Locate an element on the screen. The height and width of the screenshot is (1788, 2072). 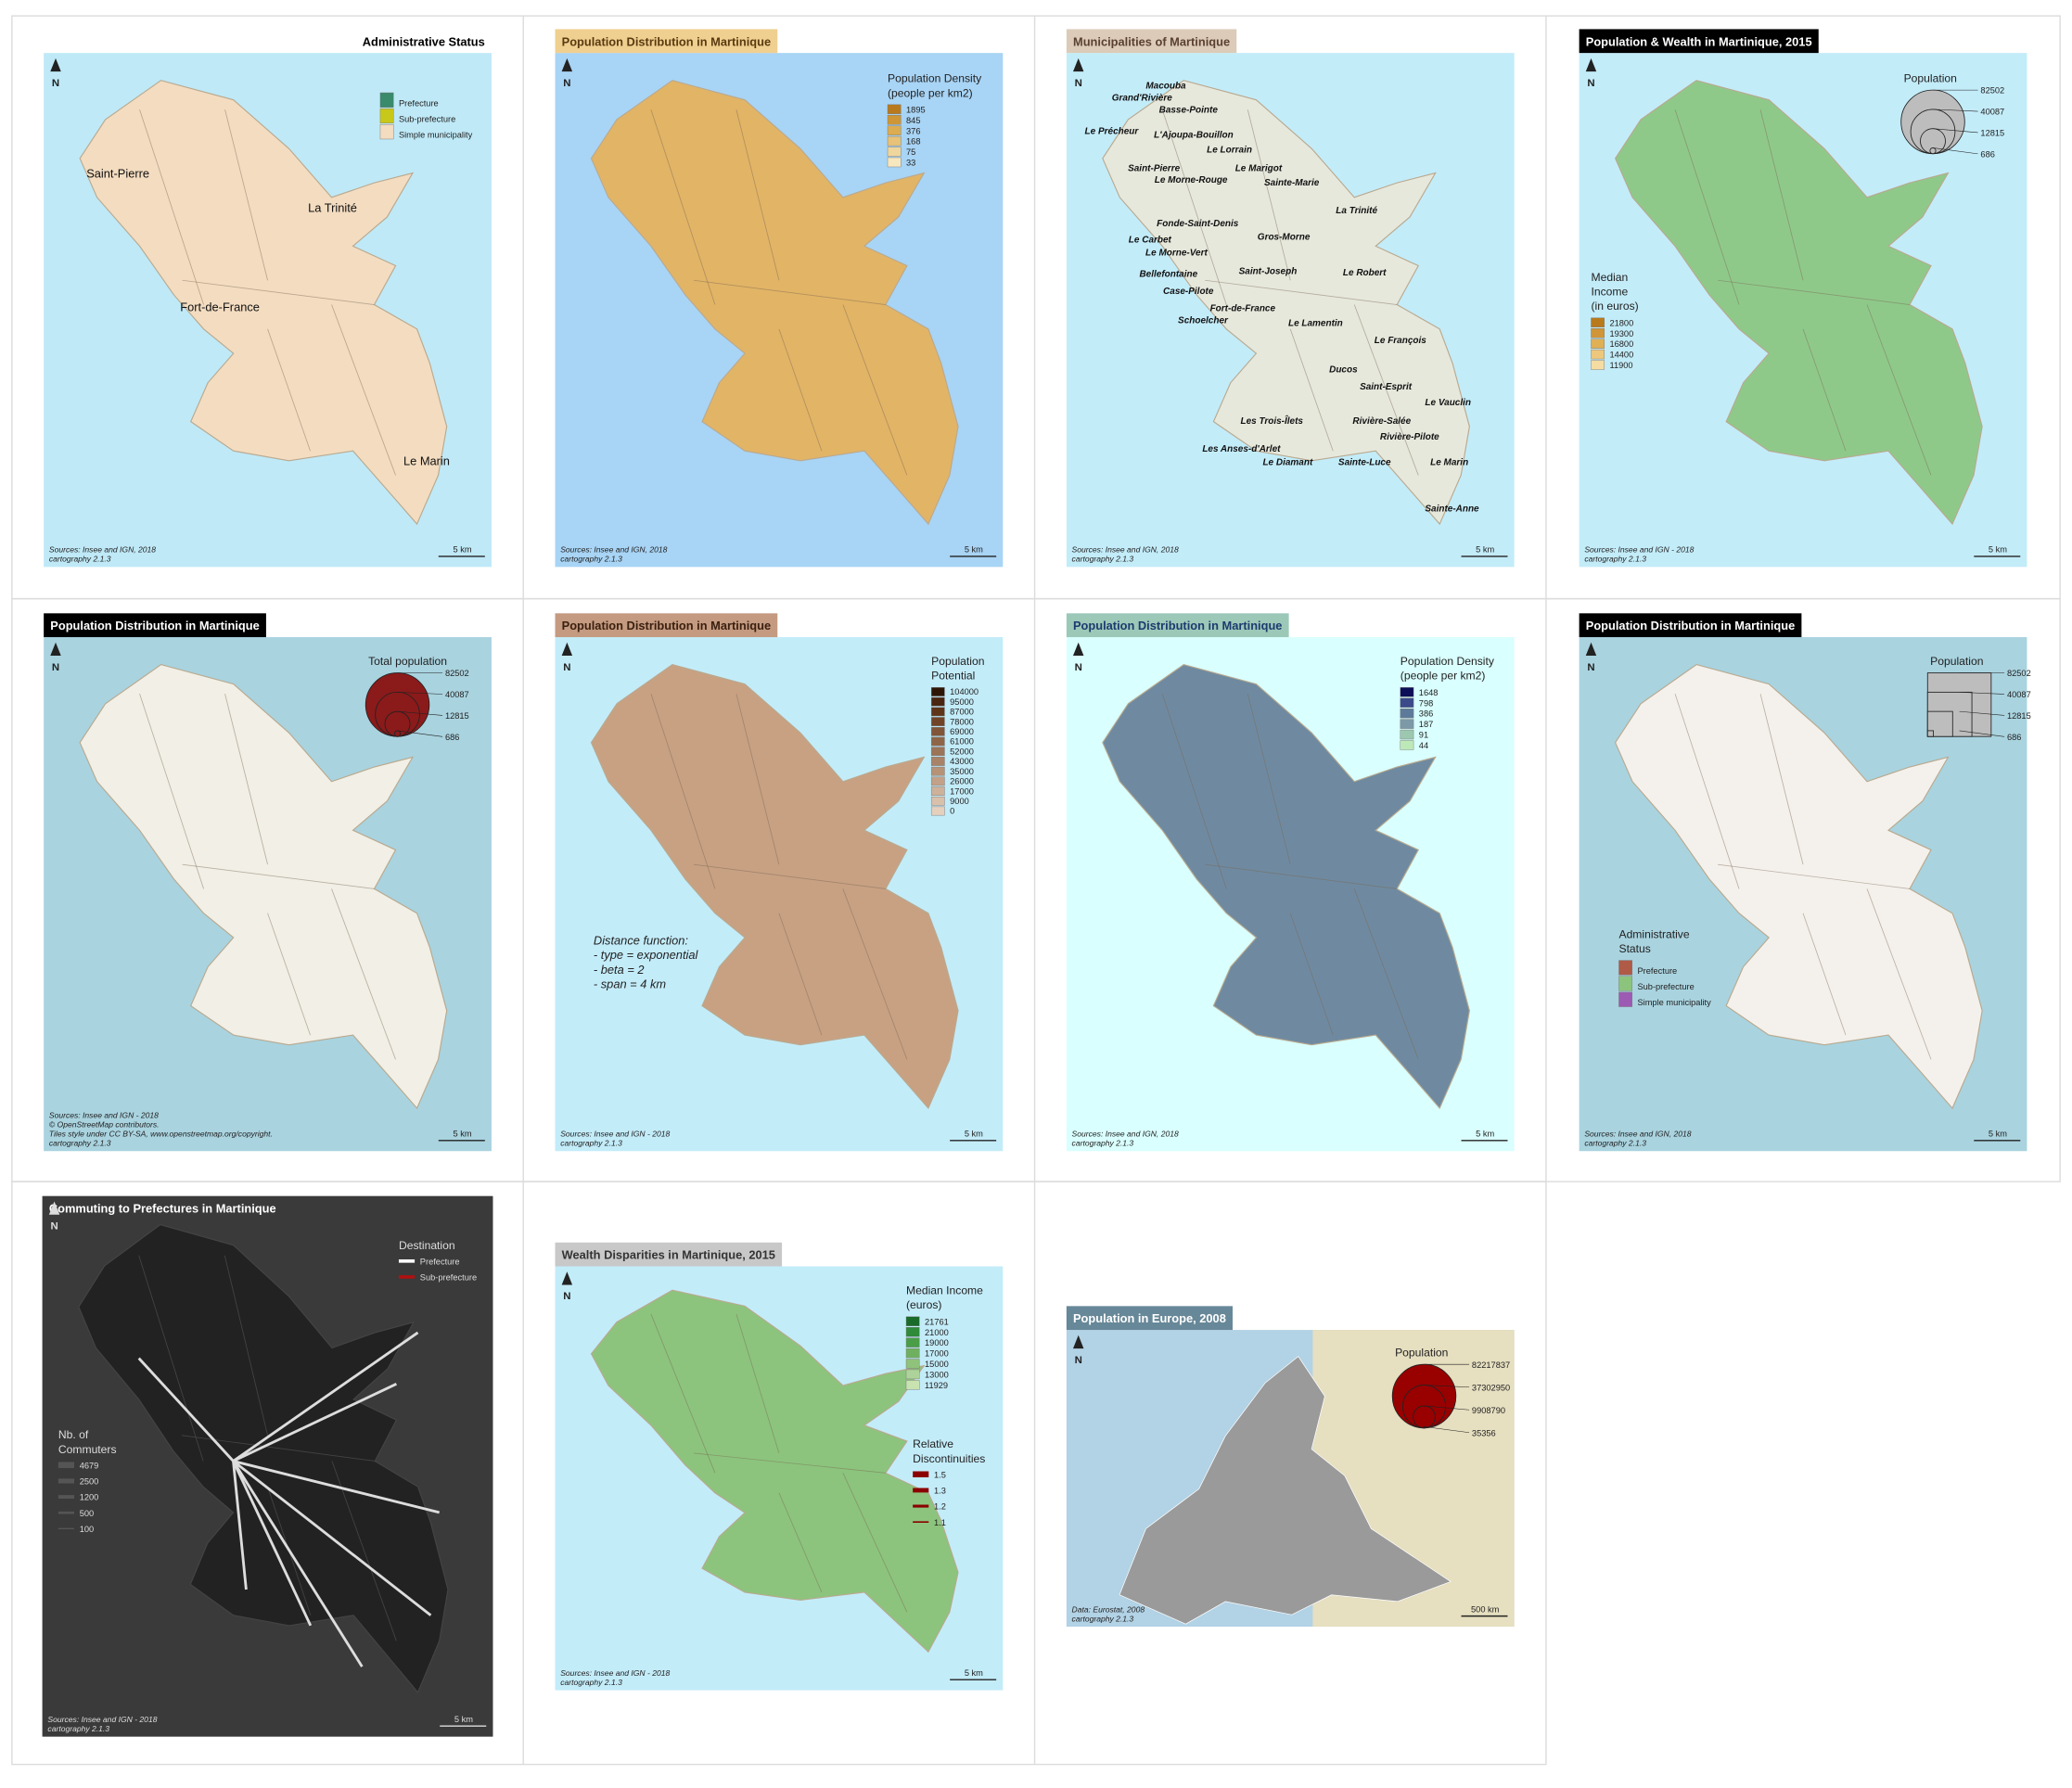
legend-item: 12815 is located at coordinates (1992, 134).